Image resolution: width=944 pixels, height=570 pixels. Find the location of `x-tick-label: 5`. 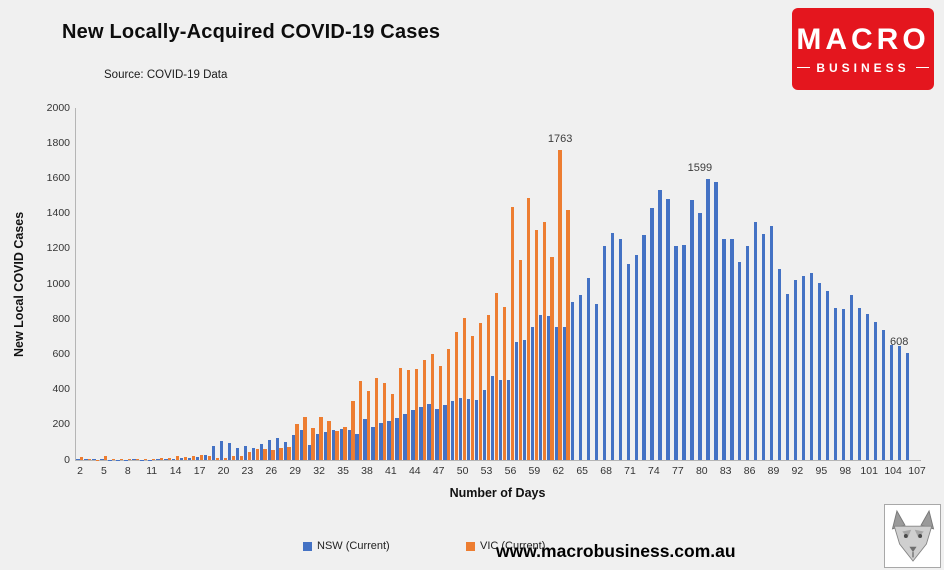

x-tick-label: 5 is located at coordinates (103, 471).